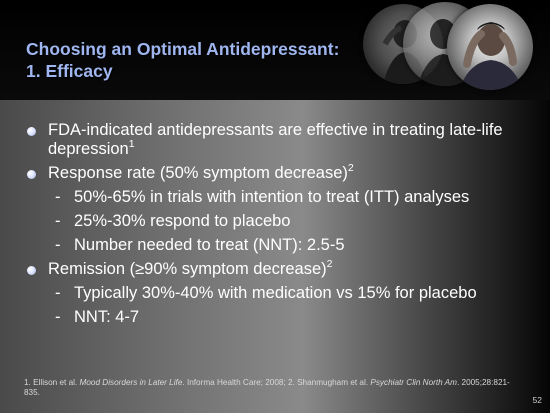 This screenshot has width=550, height=413. What do you see at coordinates (182, 221) in the screenshot?
I see `sub-bullet-text: 25%-30% respond to placebo` at bounding box center [182, 221].